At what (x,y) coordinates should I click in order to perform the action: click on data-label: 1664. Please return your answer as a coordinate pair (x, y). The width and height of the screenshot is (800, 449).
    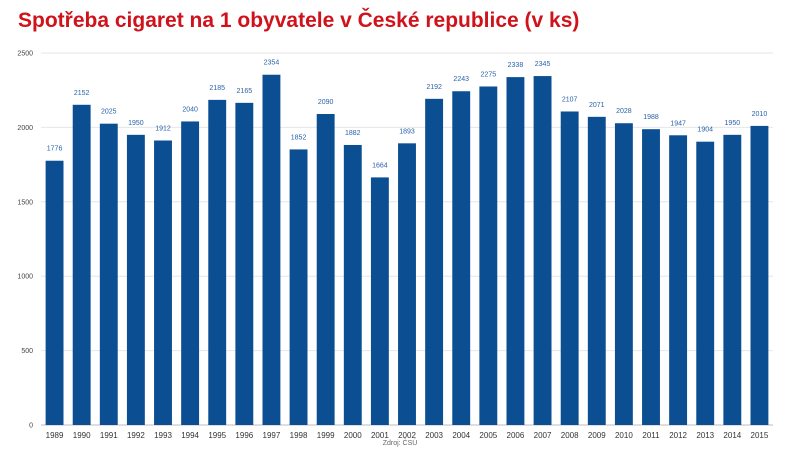
    Looking at the image, I should click on (380, 165).